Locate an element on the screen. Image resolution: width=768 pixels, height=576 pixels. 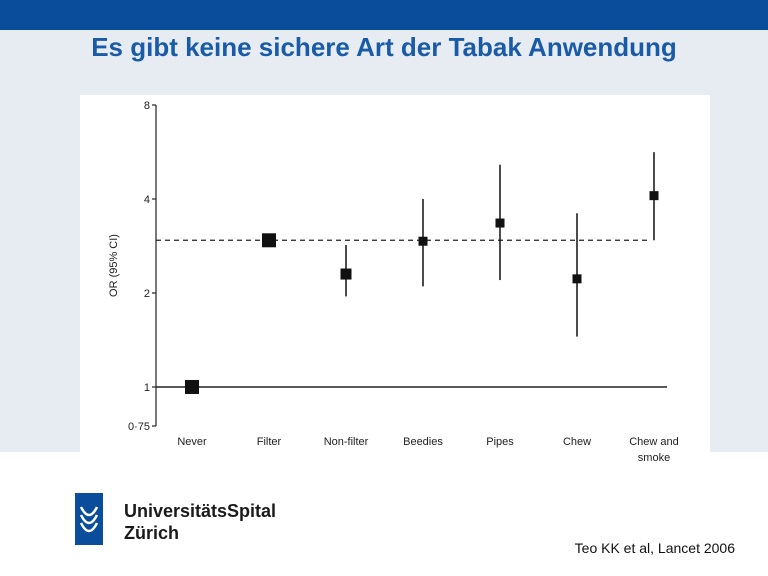
x-category-label: Non-filter is located at coordinates (346, 442).